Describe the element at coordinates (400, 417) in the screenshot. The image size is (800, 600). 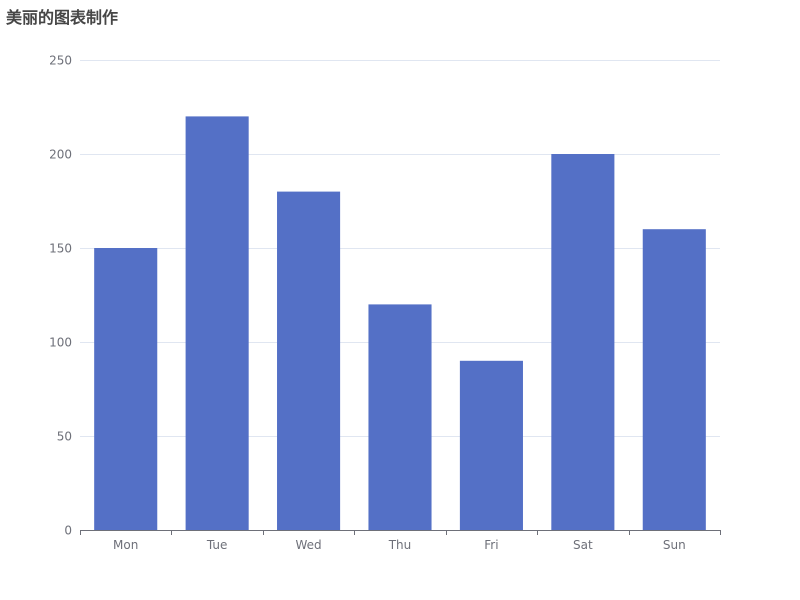
I see `bar-thu` at that location.